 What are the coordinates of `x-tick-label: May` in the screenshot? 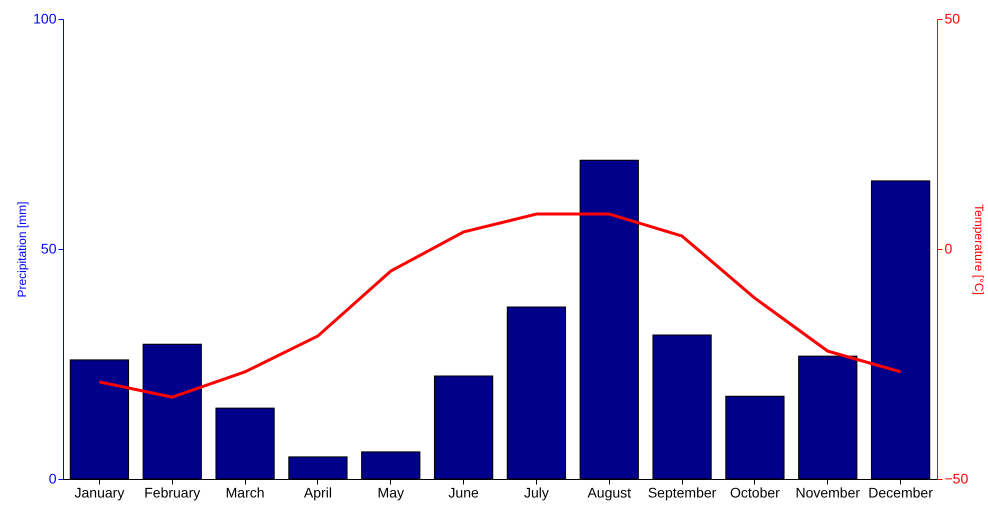 It's located at (391, 492).